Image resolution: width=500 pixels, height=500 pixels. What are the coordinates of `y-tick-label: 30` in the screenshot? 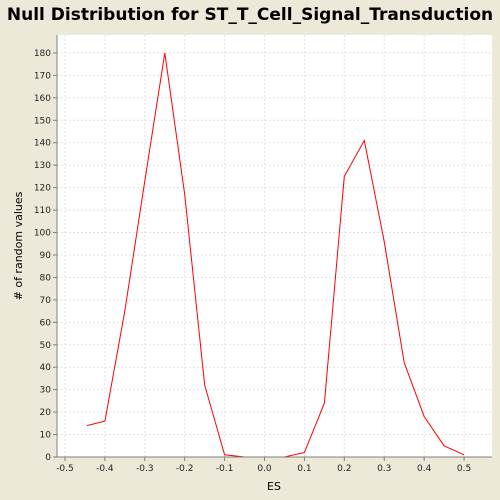 It's located at (46, 391).